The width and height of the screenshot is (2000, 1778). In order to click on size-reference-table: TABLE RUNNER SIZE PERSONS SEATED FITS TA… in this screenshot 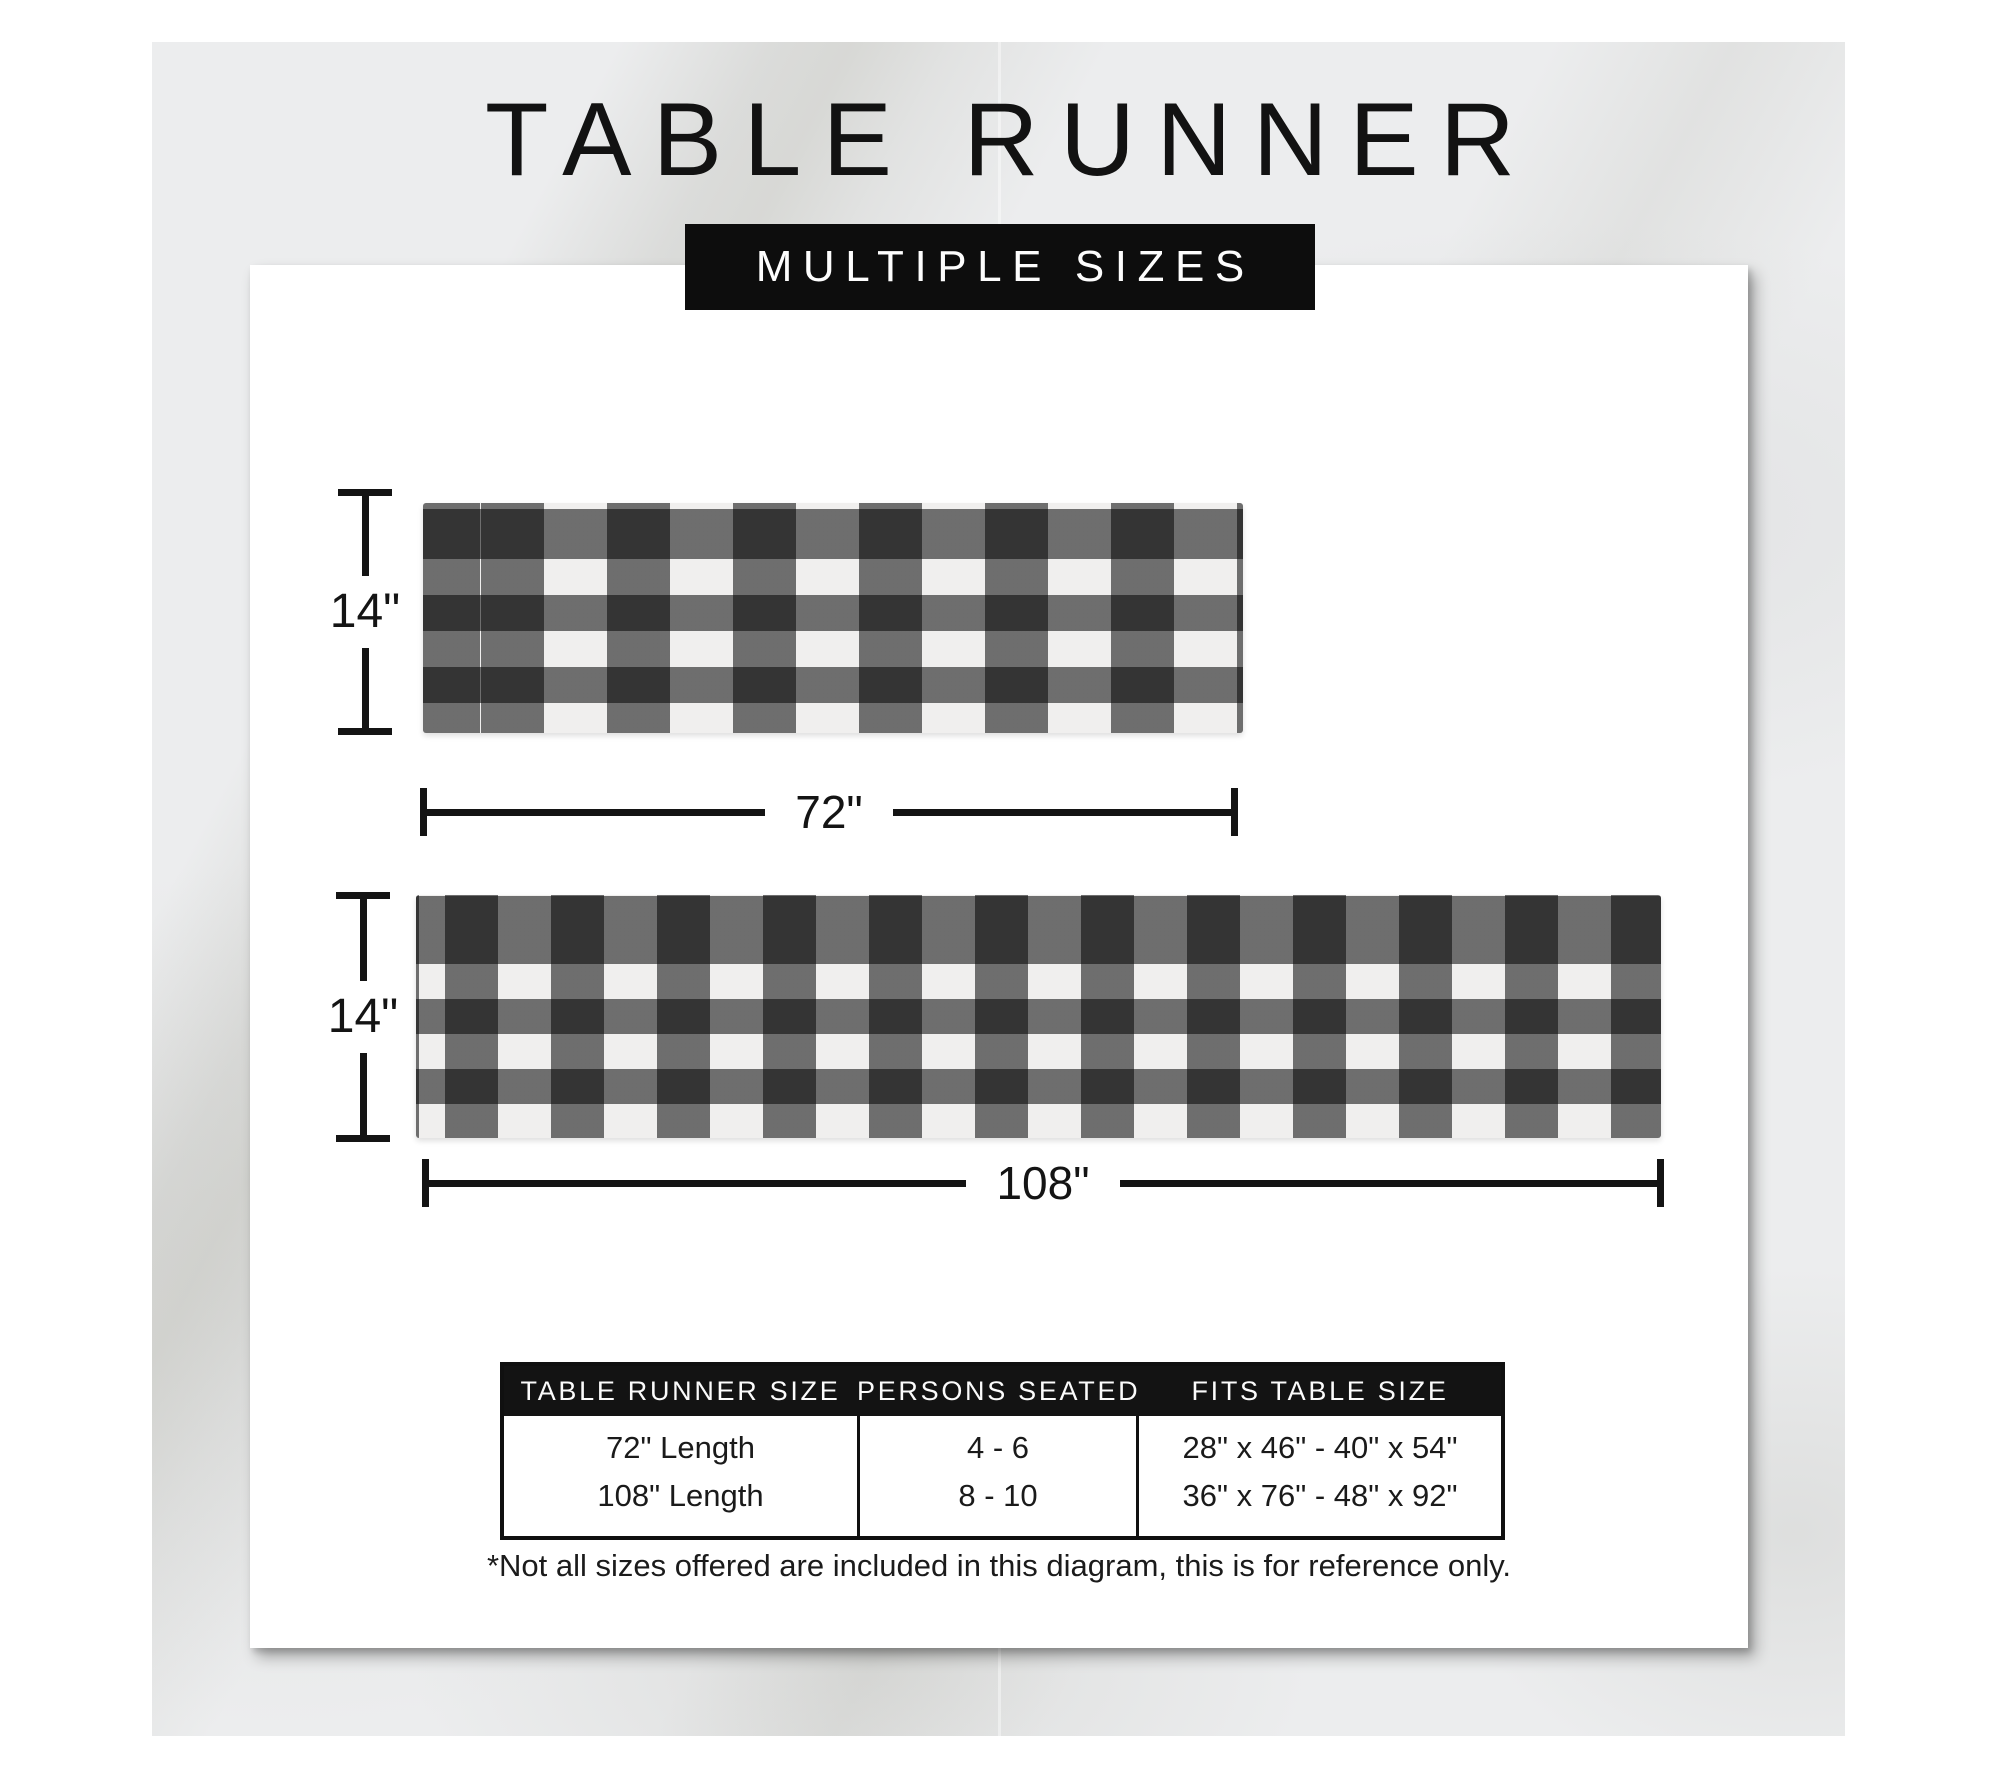, I will do `click(1002, 1451)`.